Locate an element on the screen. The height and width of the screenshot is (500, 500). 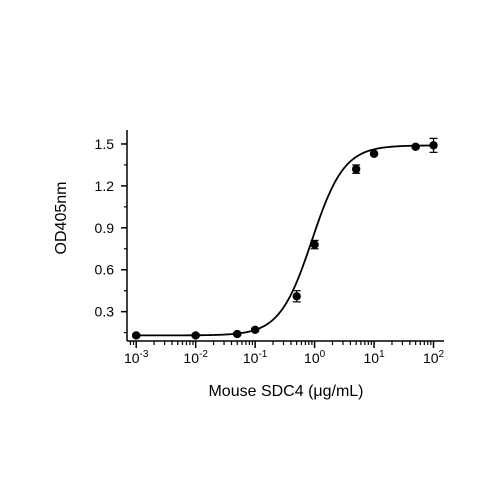
y-tick-label: 1.2 is located at coordinates (105, 186).